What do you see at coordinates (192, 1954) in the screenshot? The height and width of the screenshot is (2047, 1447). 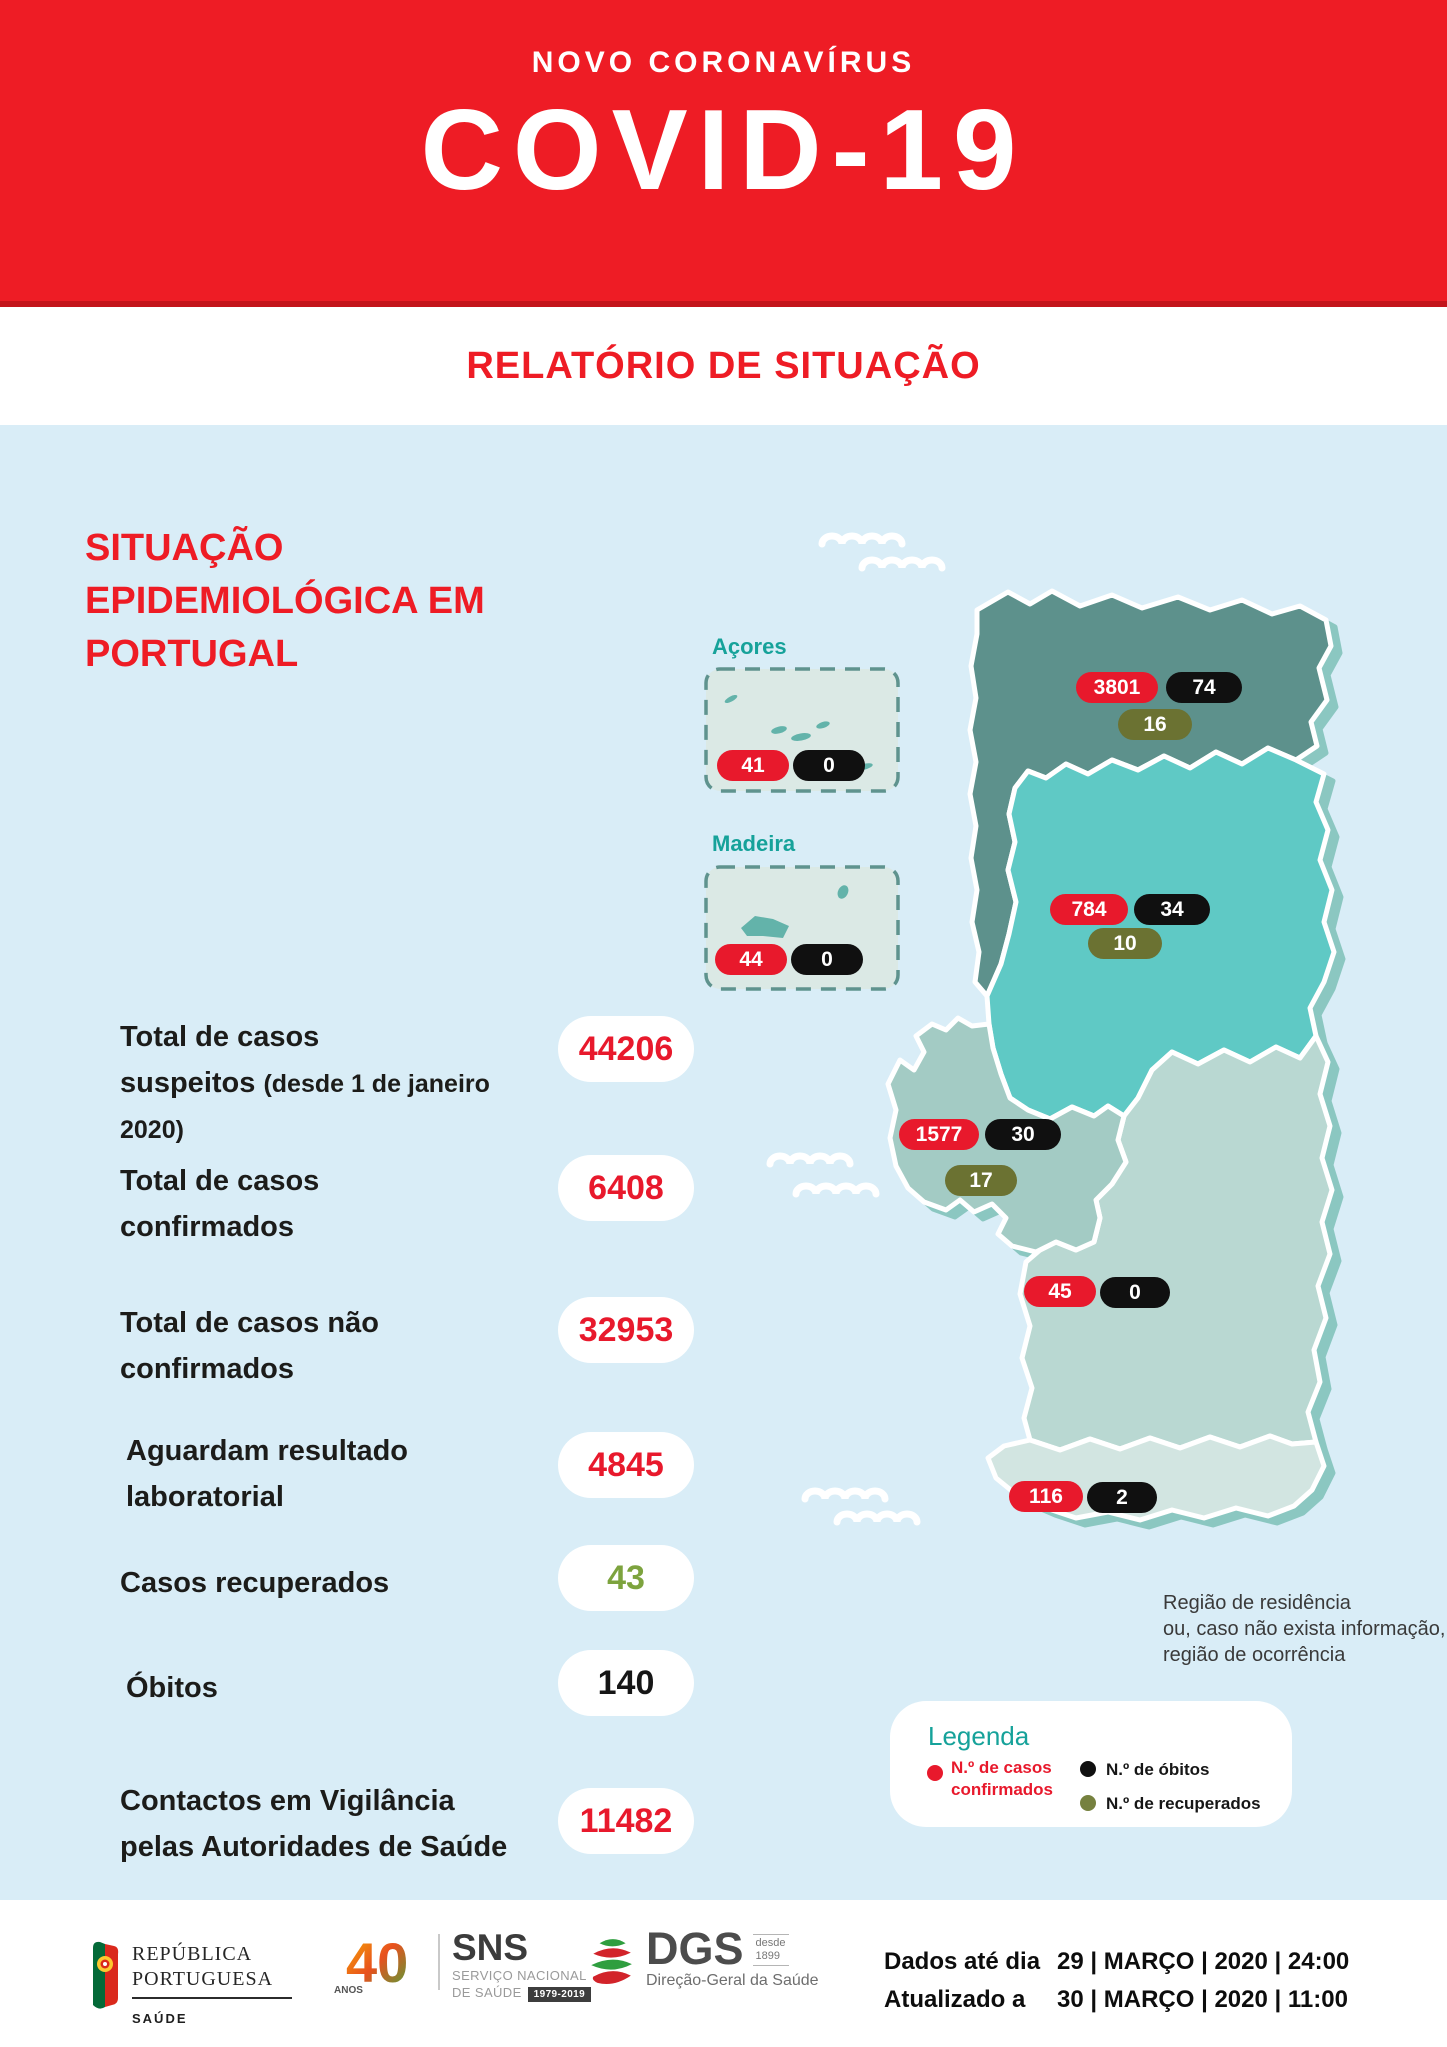 I see `republica-line1: REPÚBLICA` at bounding box center [192, 1954].